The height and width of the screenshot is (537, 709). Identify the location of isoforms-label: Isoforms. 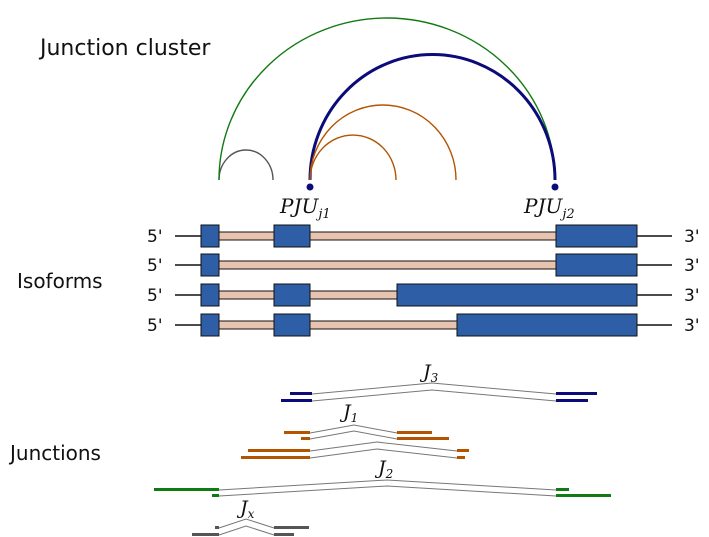
(60, 281).